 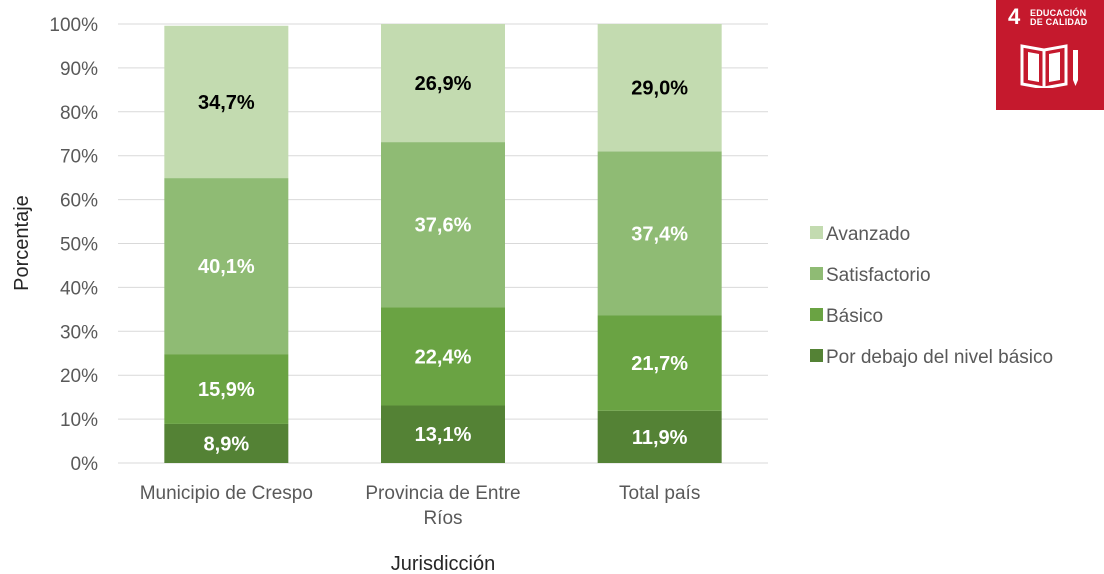 I want to click on data-label: 40,1%, so click(x=226, y=267).